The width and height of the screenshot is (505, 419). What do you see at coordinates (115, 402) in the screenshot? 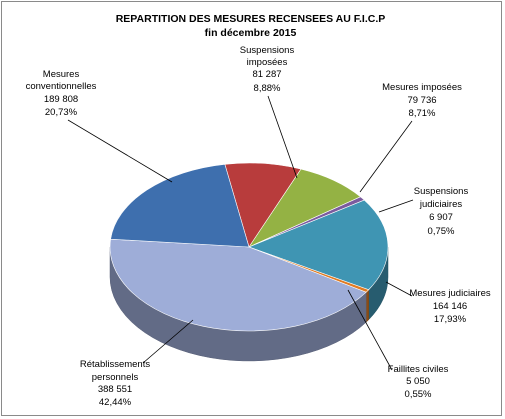
I see `data-label-r-tablissements-personnels: 42,44%` at bounding box center [115, 402].